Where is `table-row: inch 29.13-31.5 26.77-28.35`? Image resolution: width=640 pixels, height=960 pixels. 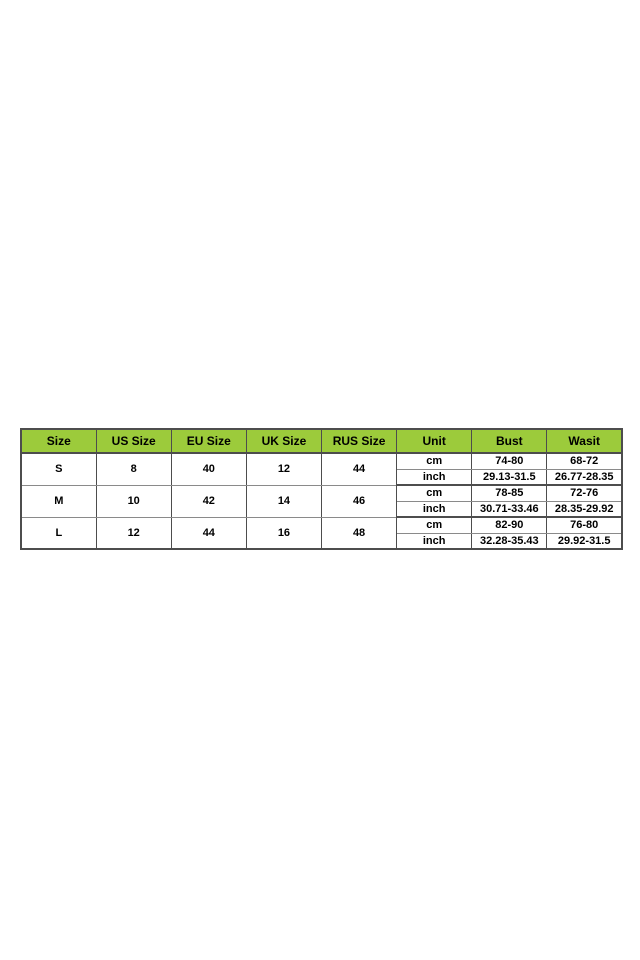
table-row: inch 29.13-31.5 26.77-28.35 is located at coordinates (322, 477).